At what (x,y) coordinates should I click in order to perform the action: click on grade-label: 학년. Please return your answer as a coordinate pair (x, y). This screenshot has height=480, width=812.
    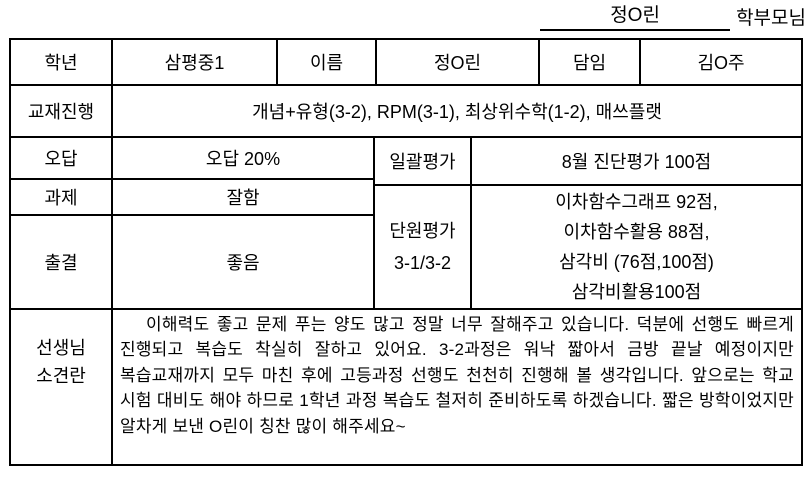
    Looking at the image, I should click on (62, 62).